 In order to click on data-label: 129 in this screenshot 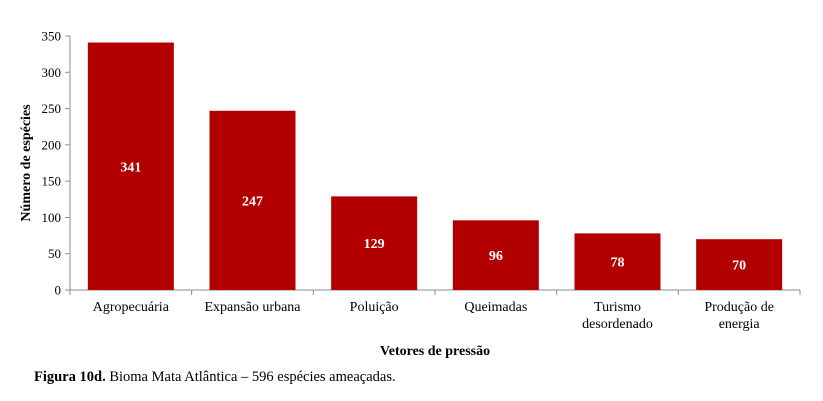, I will do `click(374, 244)`.